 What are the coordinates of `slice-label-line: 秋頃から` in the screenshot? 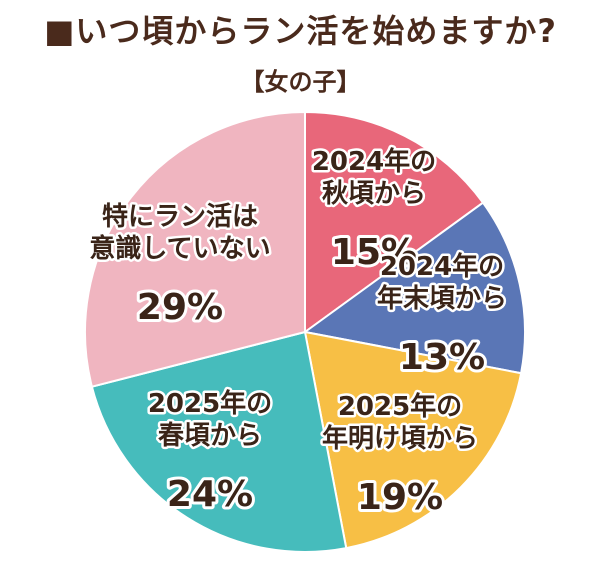 It's located at (374, 194).